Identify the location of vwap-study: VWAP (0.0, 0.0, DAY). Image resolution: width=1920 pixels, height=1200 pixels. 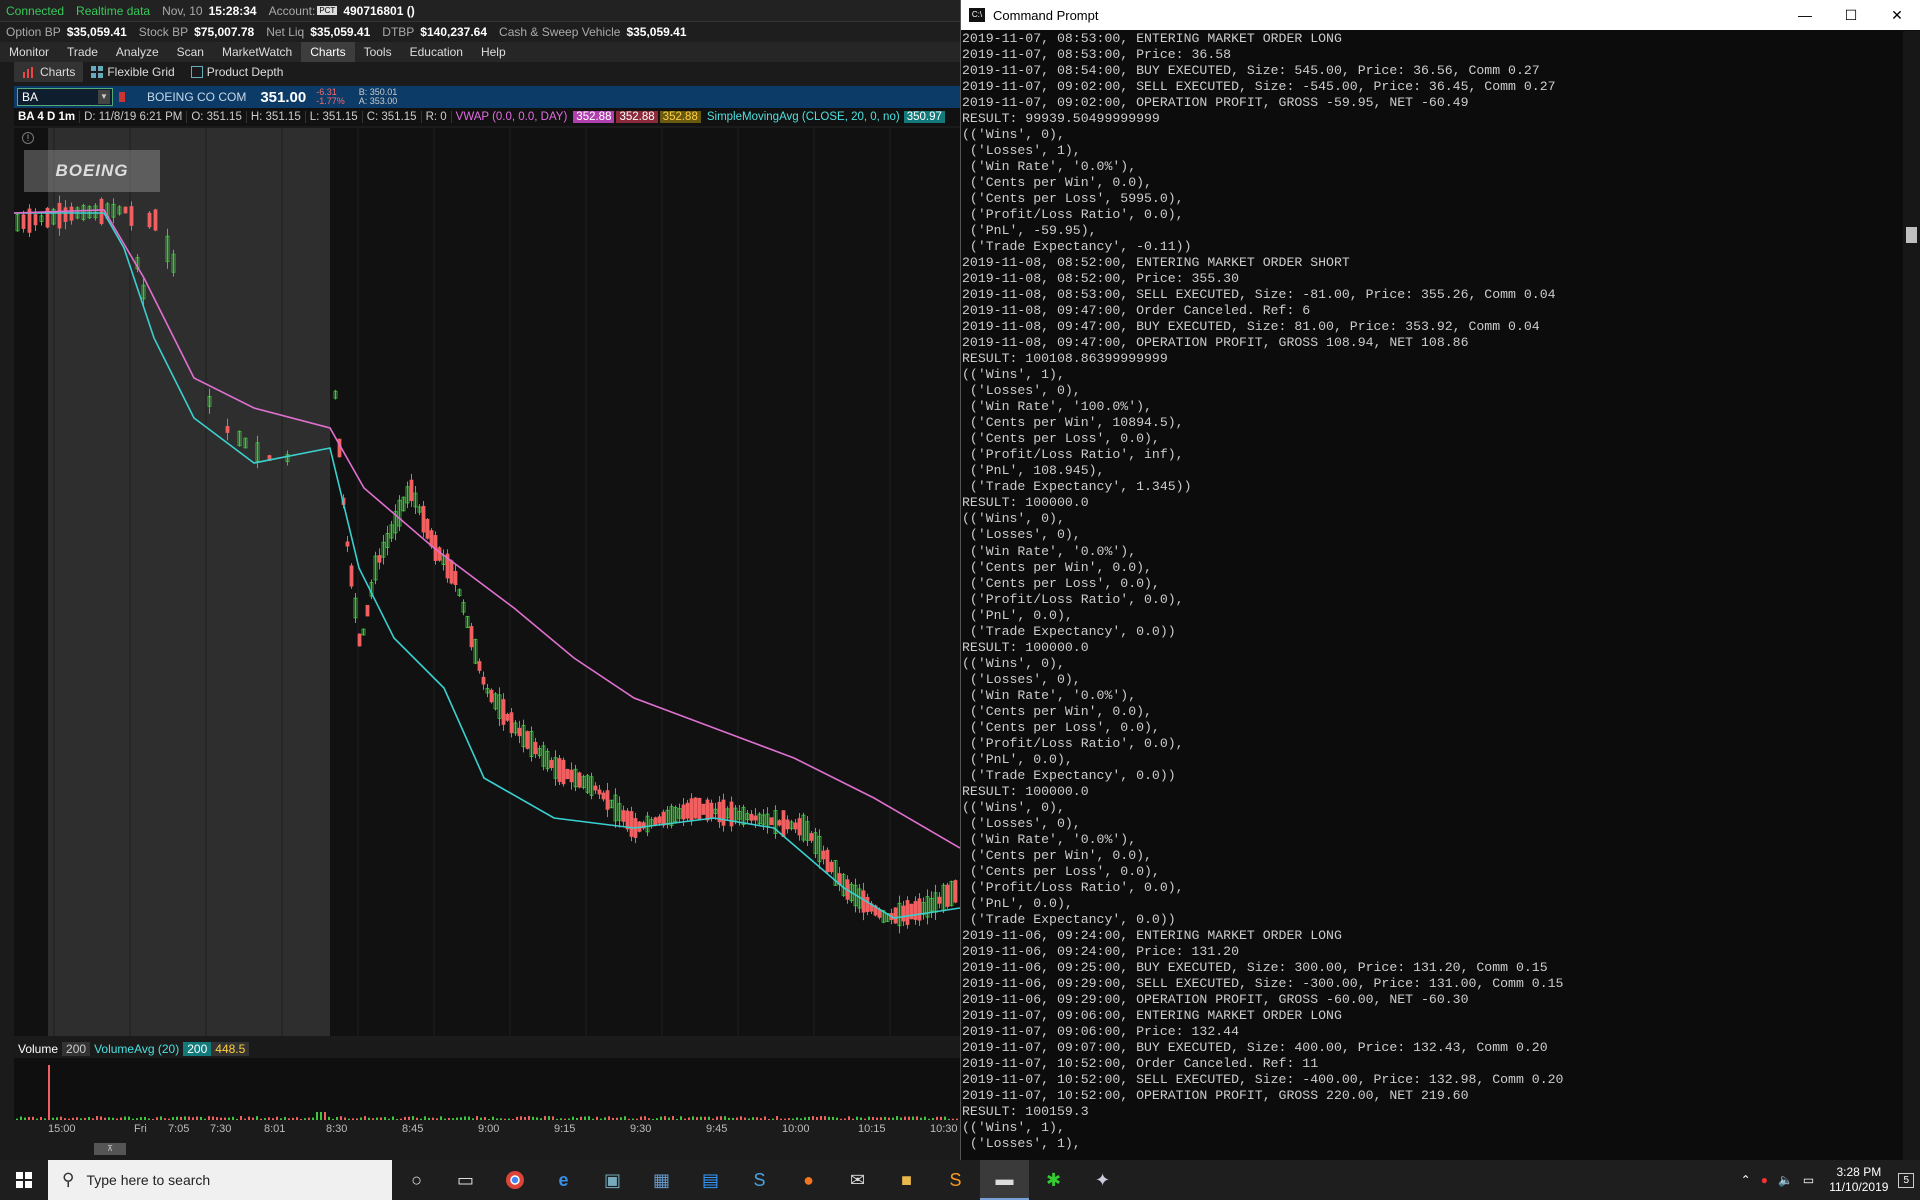
(511, 117).